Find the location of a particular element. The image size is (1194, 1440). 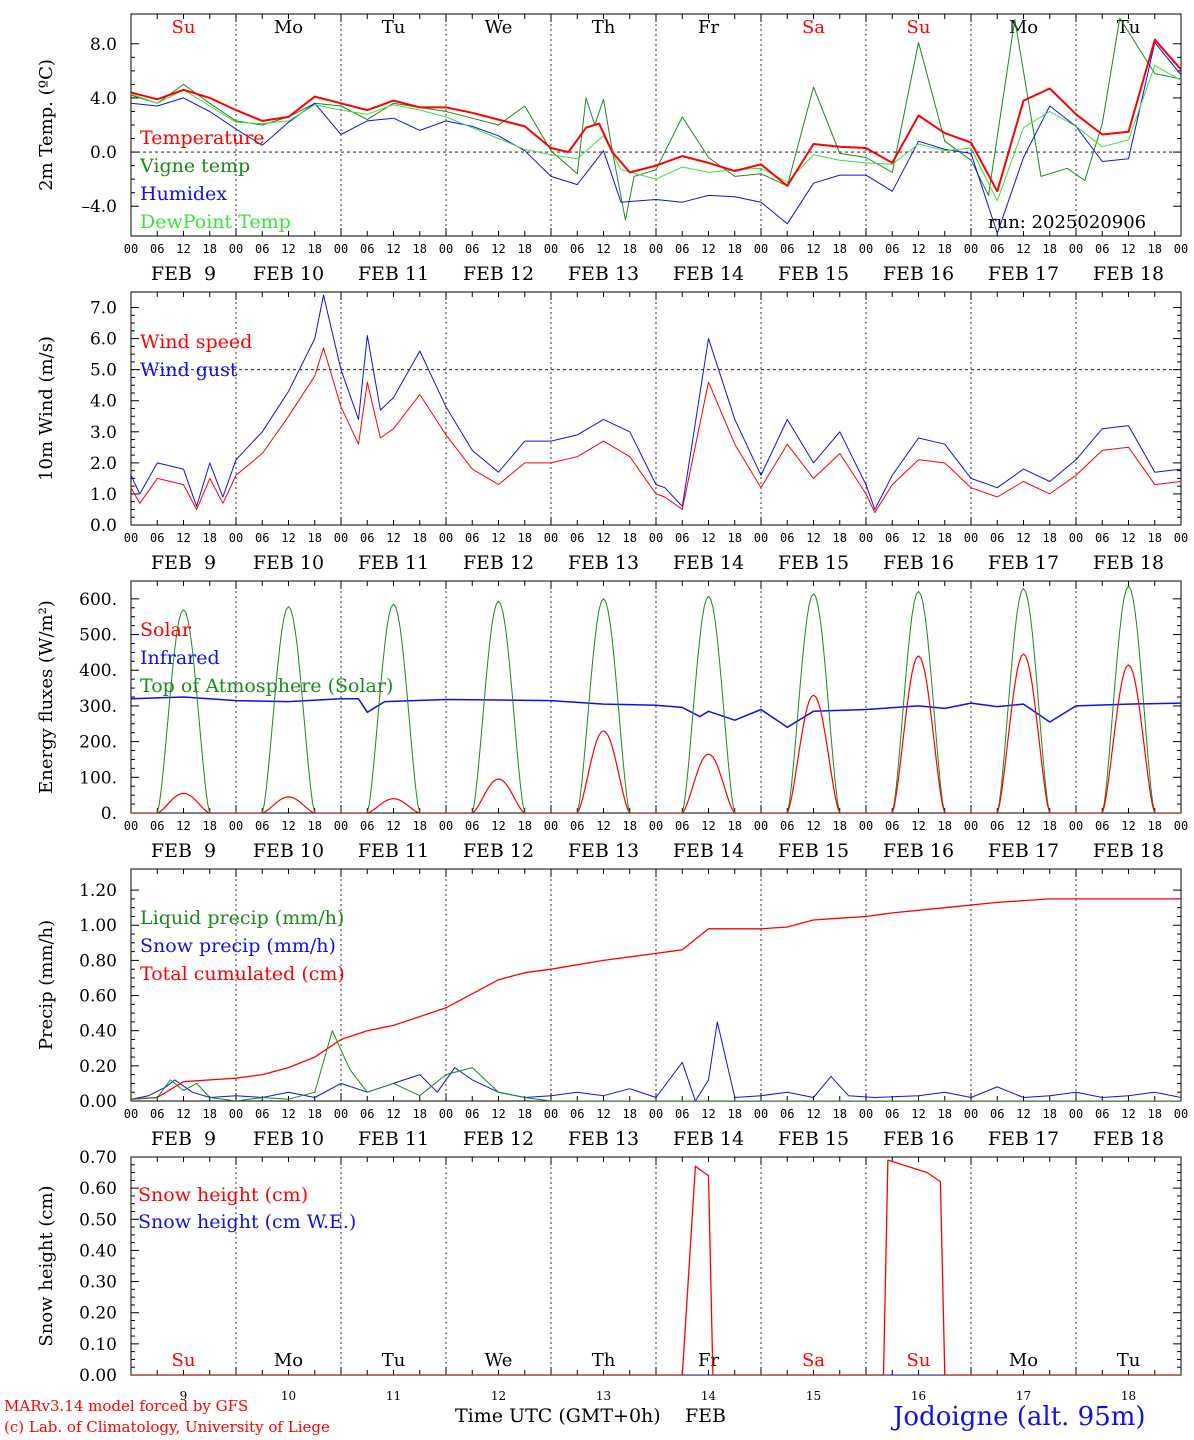

day-number-label: 15 is located at coordinates (813, 1396).